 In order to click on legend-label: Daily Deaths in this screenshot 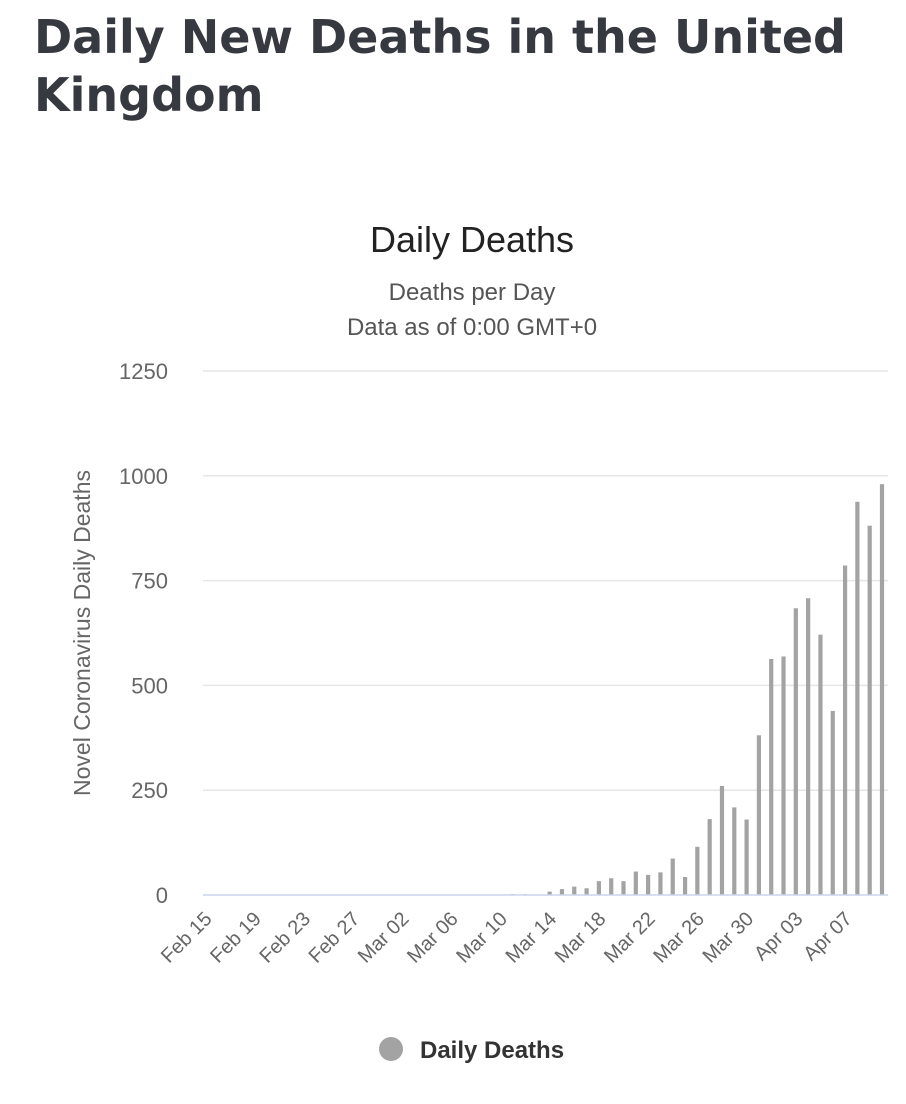, I will do `click(492, 1050)`.